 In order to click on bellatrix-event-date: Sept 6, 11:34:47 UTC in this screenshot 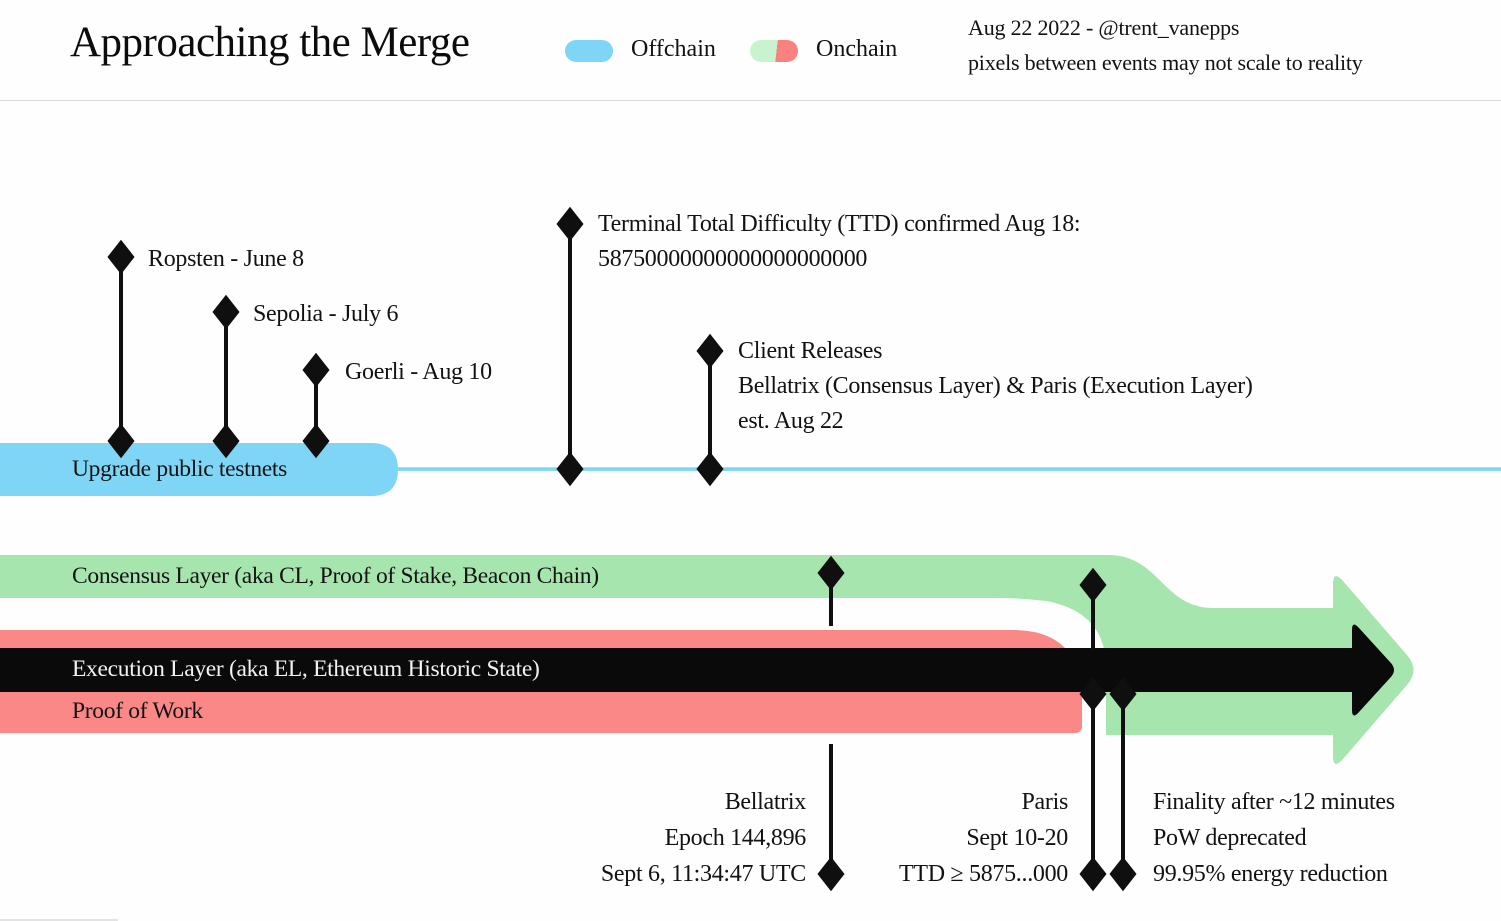, I will do `click(703, 874)`.